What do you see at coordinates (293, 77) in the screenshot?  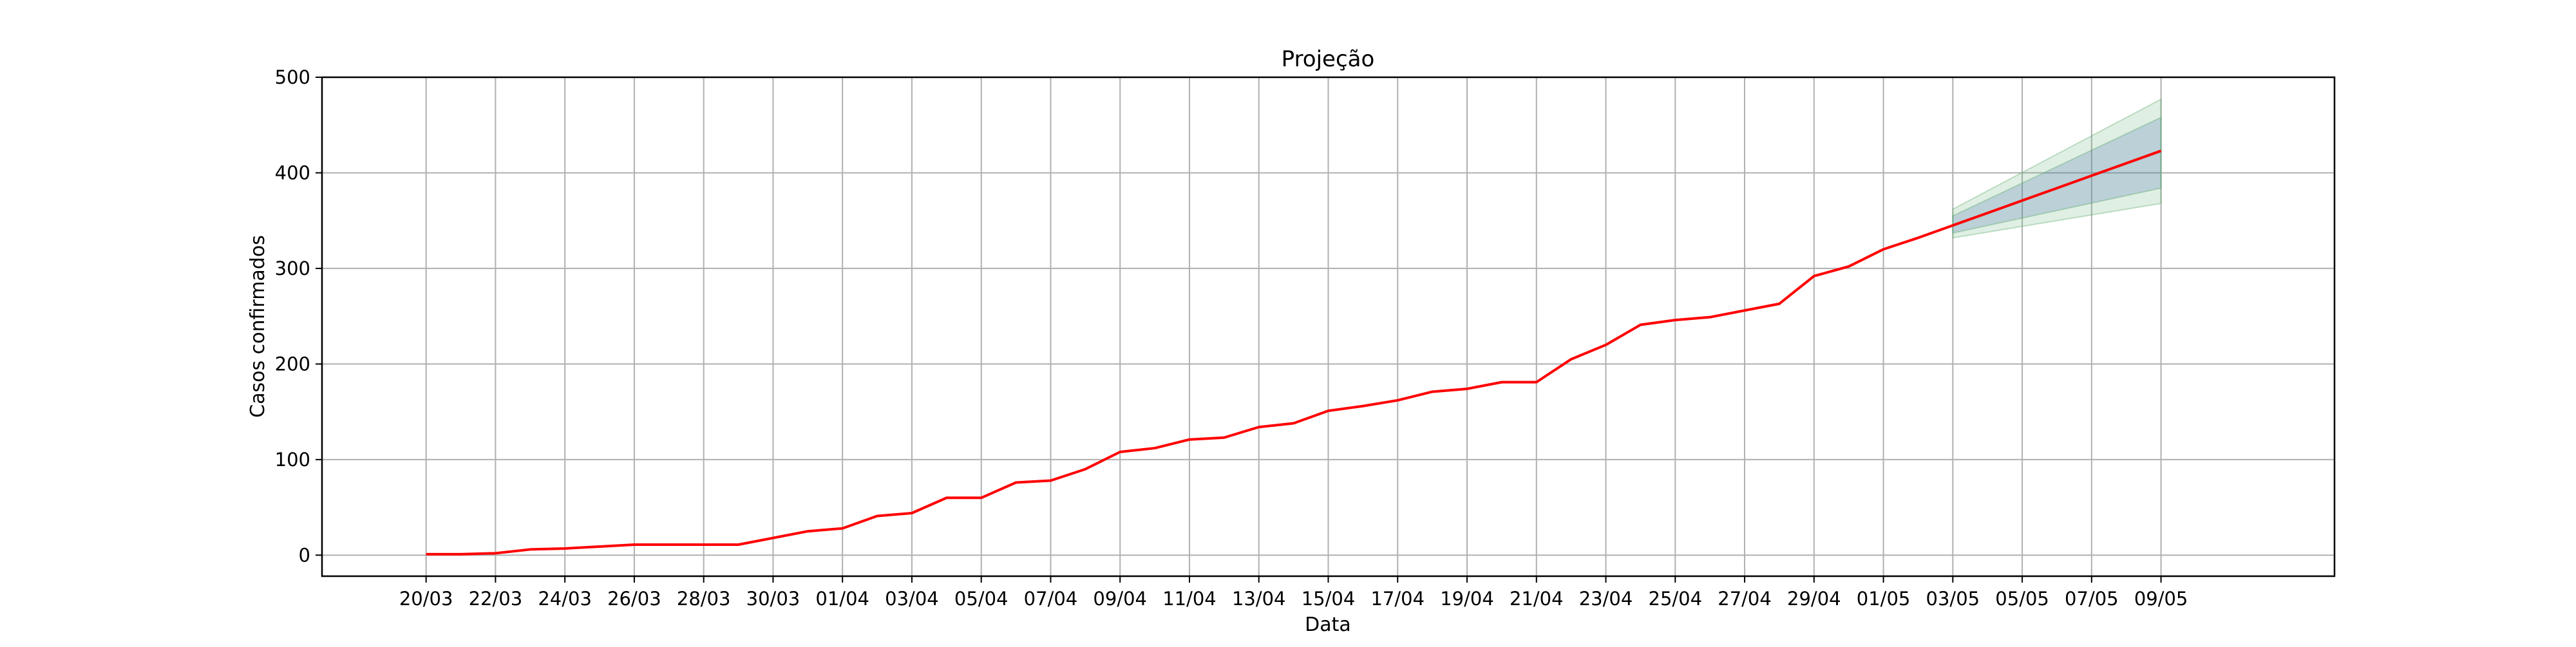 I see `y-tick-label: 500` at bounding box center [293, 77].